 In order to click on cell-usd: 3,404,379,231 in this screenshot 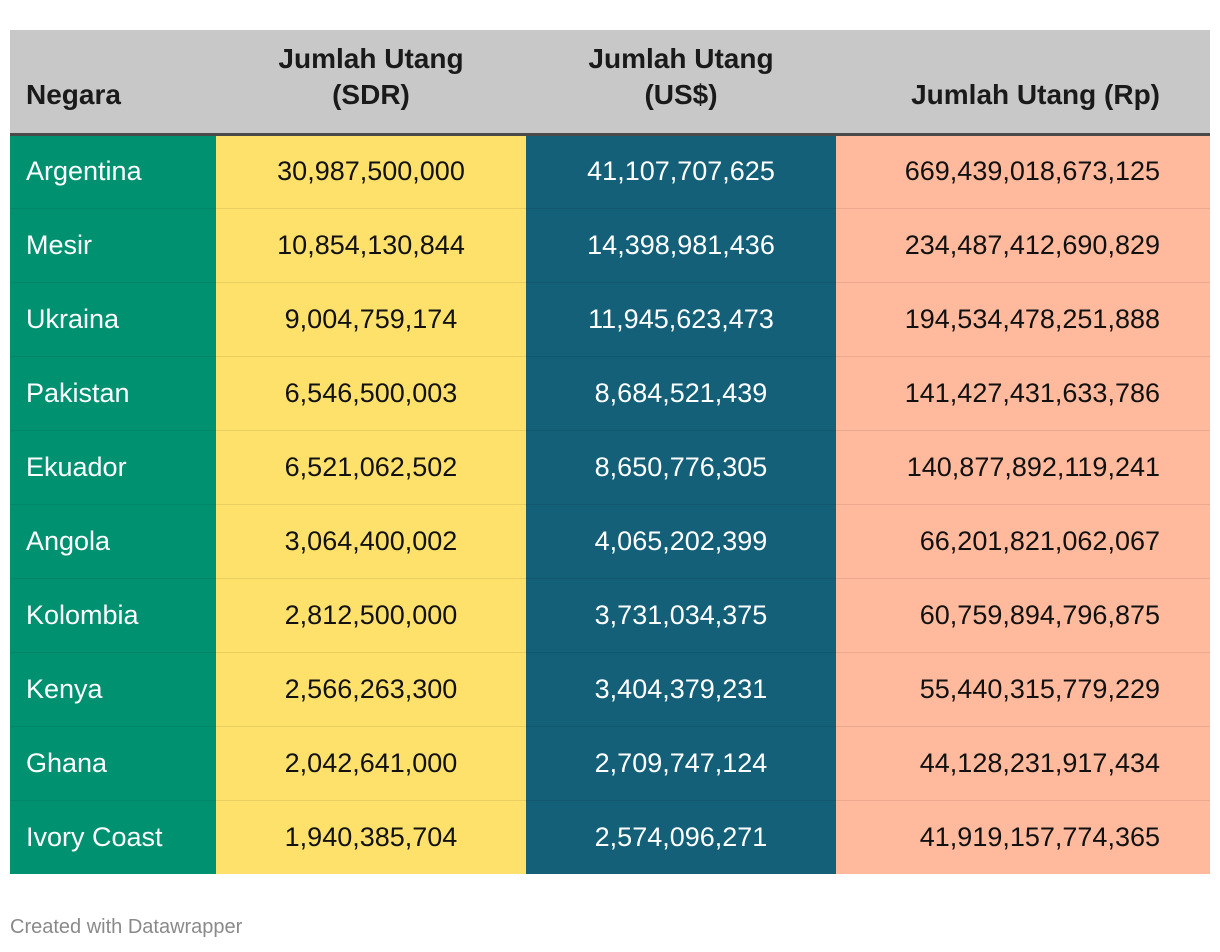, I will do `click(681, 689)`.